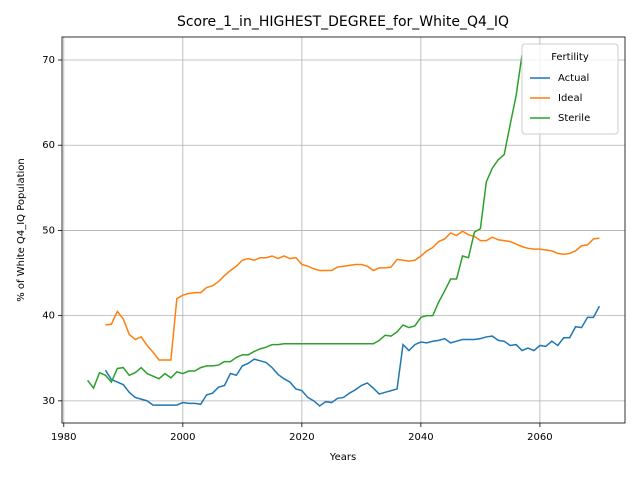 The image size is (640, 480). Describe the element at coordinates (570, 57) in the screenshot. I see `legend-title: Fertility` at that location.